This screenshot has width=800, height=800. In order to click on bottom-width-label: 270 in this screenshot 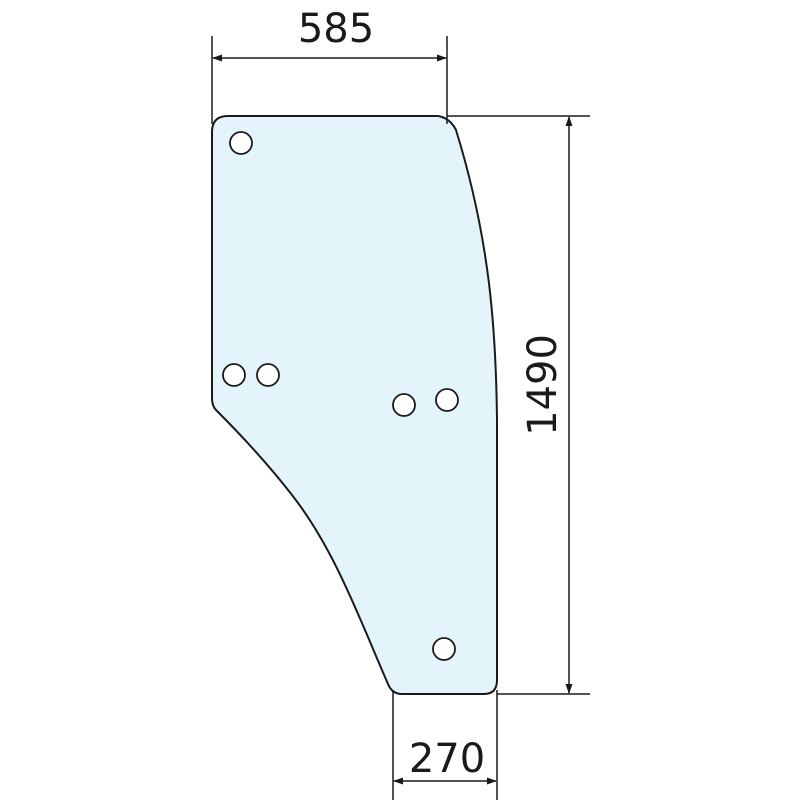, I will do `click(447, 759)`.